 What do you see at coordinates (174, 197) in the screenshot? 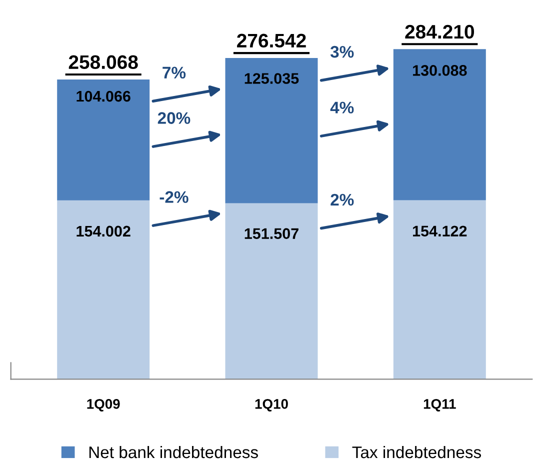
I see `annotation: -2%` at bounding box center [174, 197].